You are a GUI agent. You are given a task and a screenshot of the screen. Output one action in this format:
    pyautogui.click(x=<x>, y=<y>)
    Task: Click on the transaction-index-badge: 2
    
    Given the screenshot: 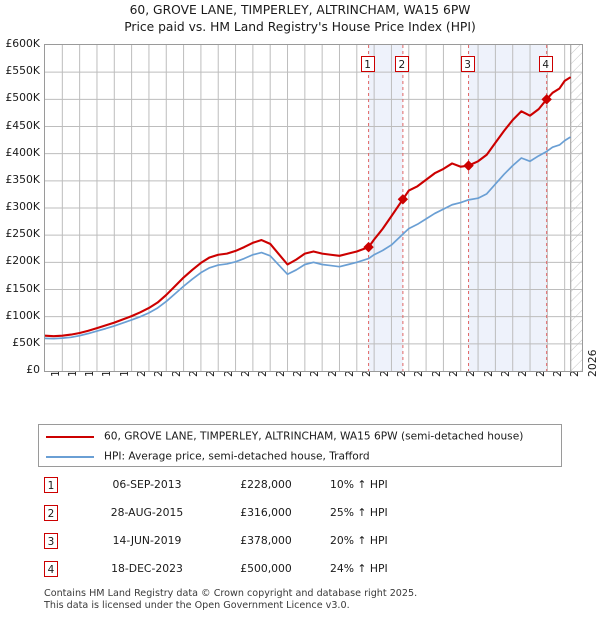 What is the action you would take?
    pyautogui.click(x=51, y=513)
    